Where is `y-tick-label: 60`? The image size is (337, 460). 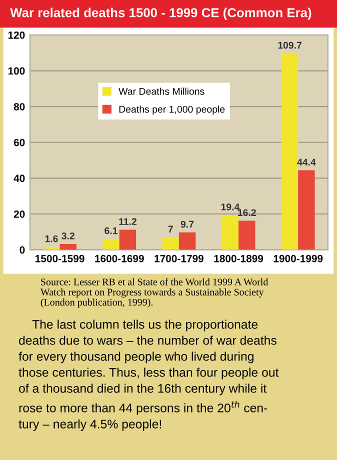 y-tick-label: 60 is located at coordinates (19, 142).